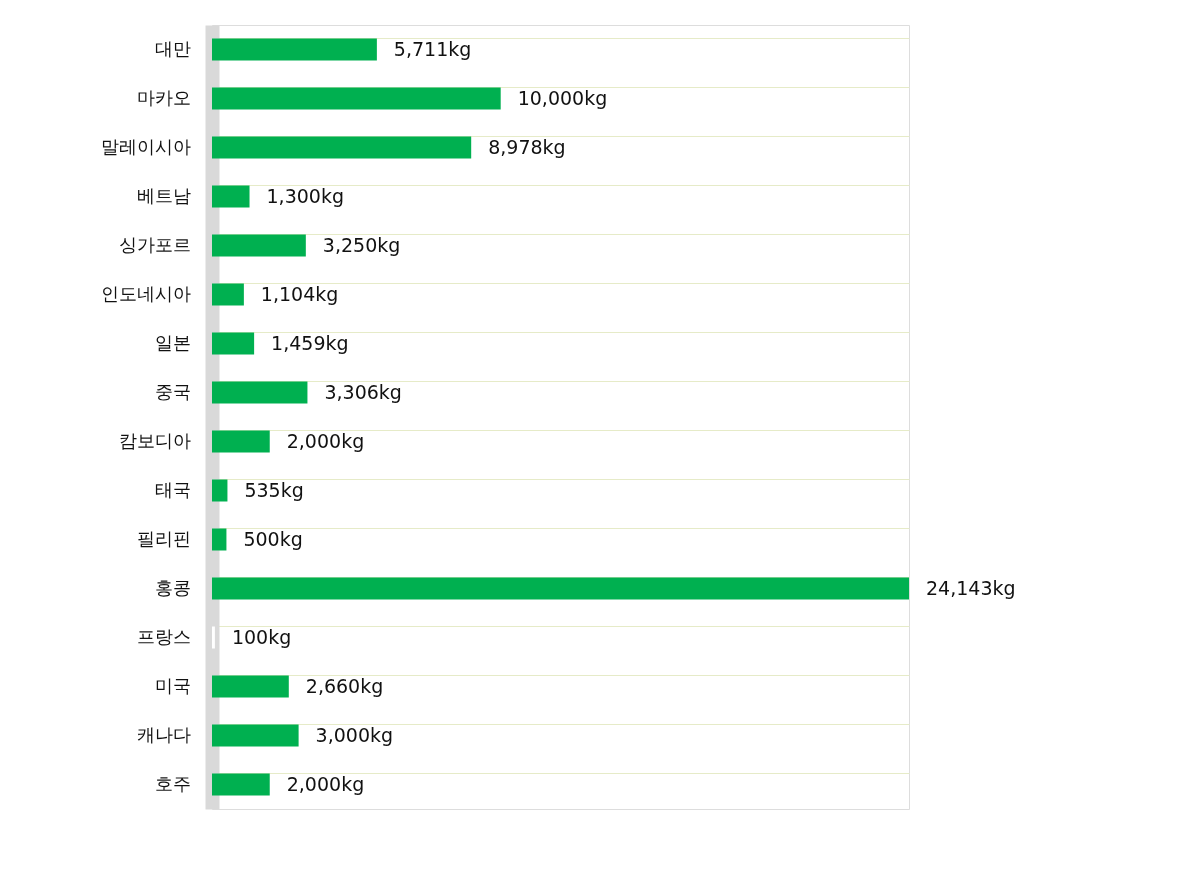  I want to click on y-tick-label: 베트남, so click(163, 195).